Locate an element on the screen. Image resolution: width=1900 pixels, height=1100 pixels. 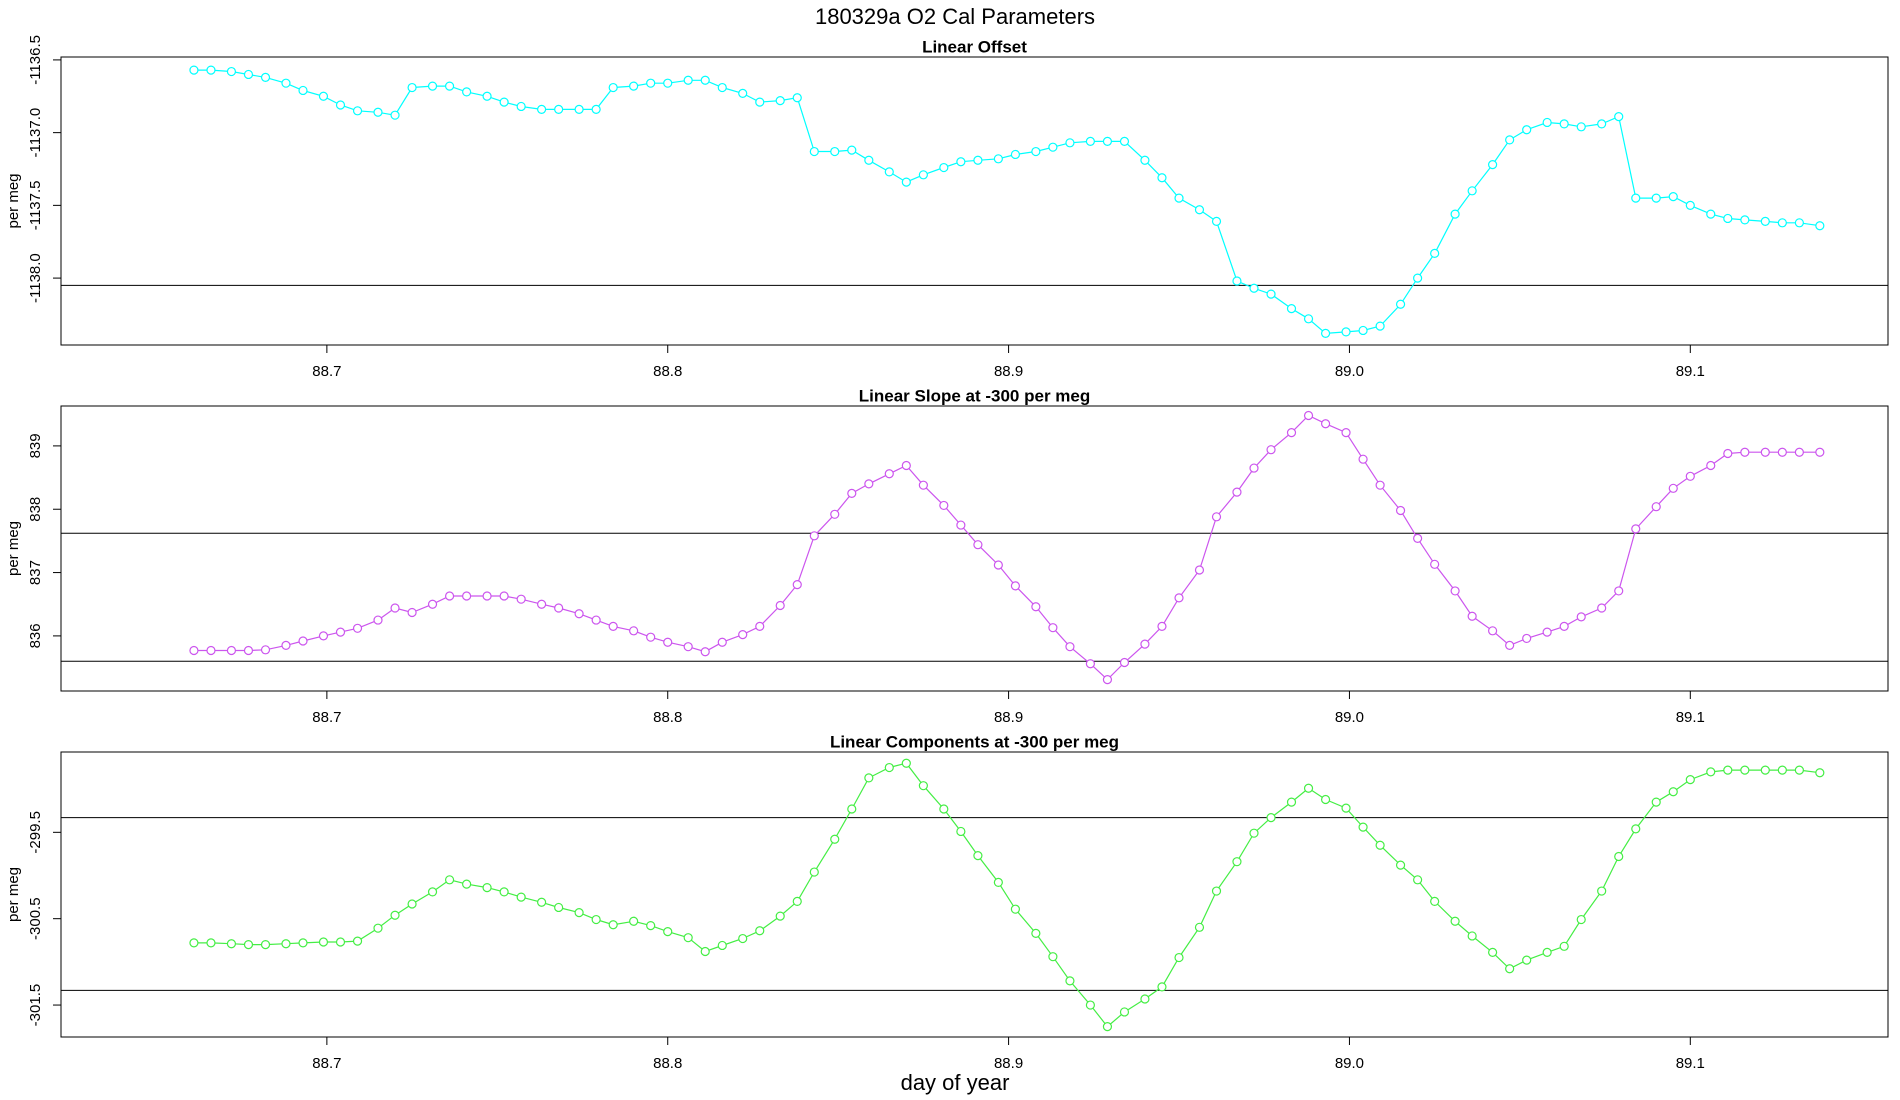
x-tick-label: 88.9 is located at coordinates (1008, 1063).